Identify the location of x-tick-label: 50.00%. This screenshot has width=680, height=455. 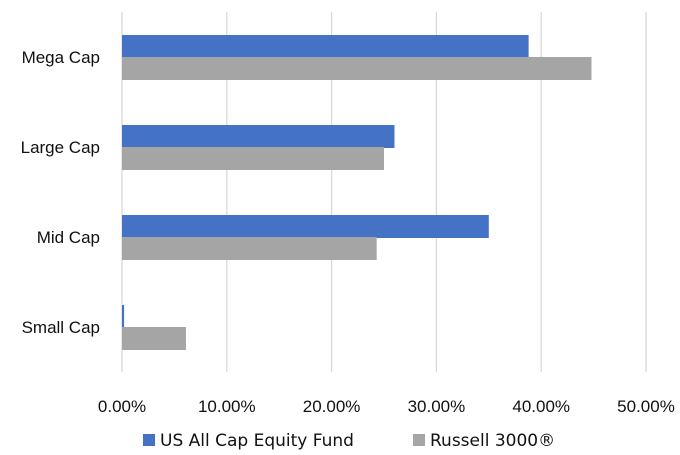
(646, 406).